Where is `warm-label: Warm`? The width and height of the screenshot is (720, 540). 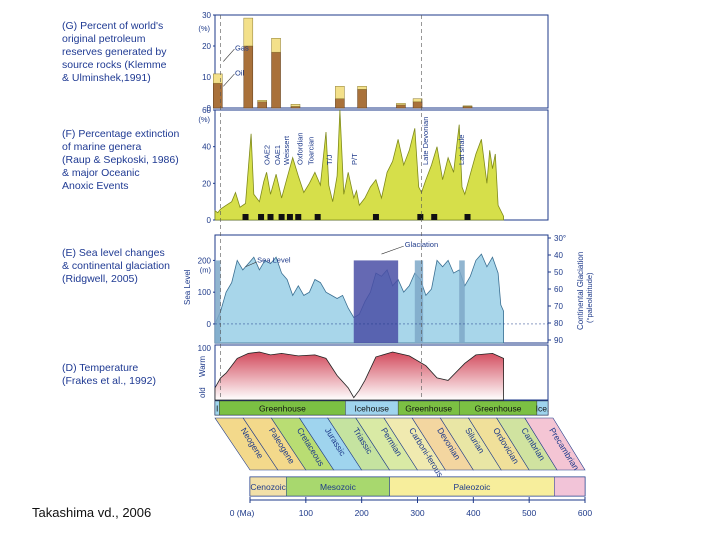
warm-label: Warm is located at coordinates (202, 366).